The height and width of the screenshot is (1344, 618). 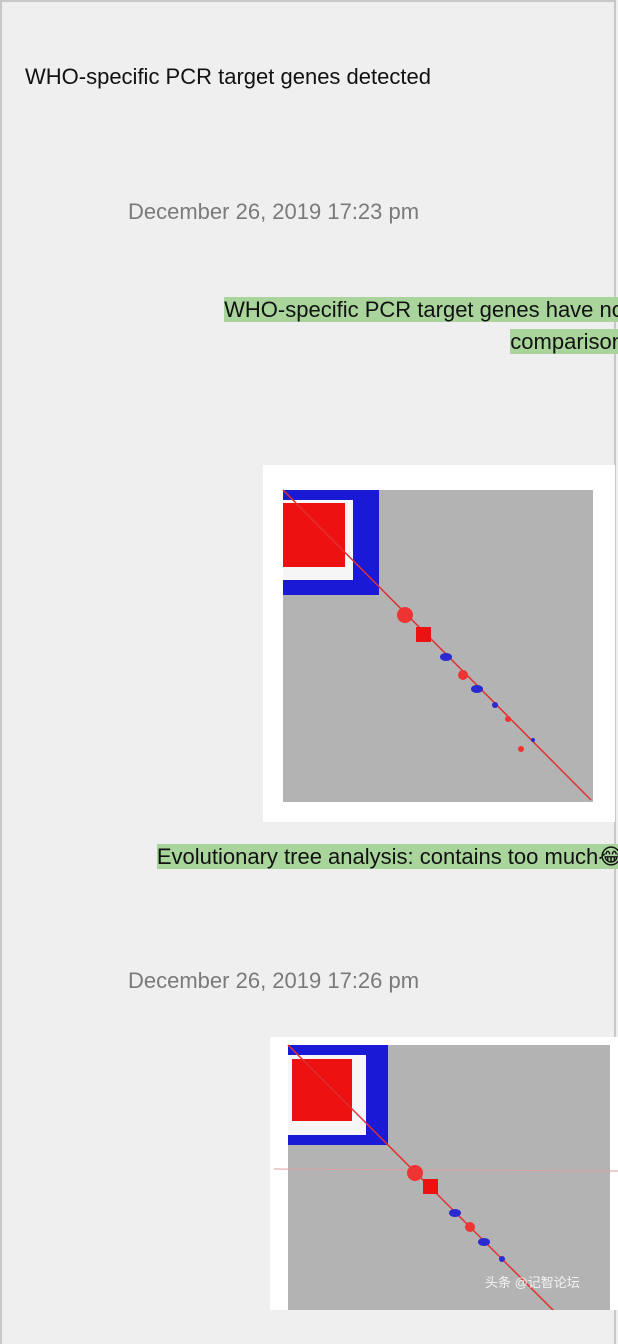 I want to click on message-text: WHO-specific PCR target genes detected, so click(x=228, y=76).